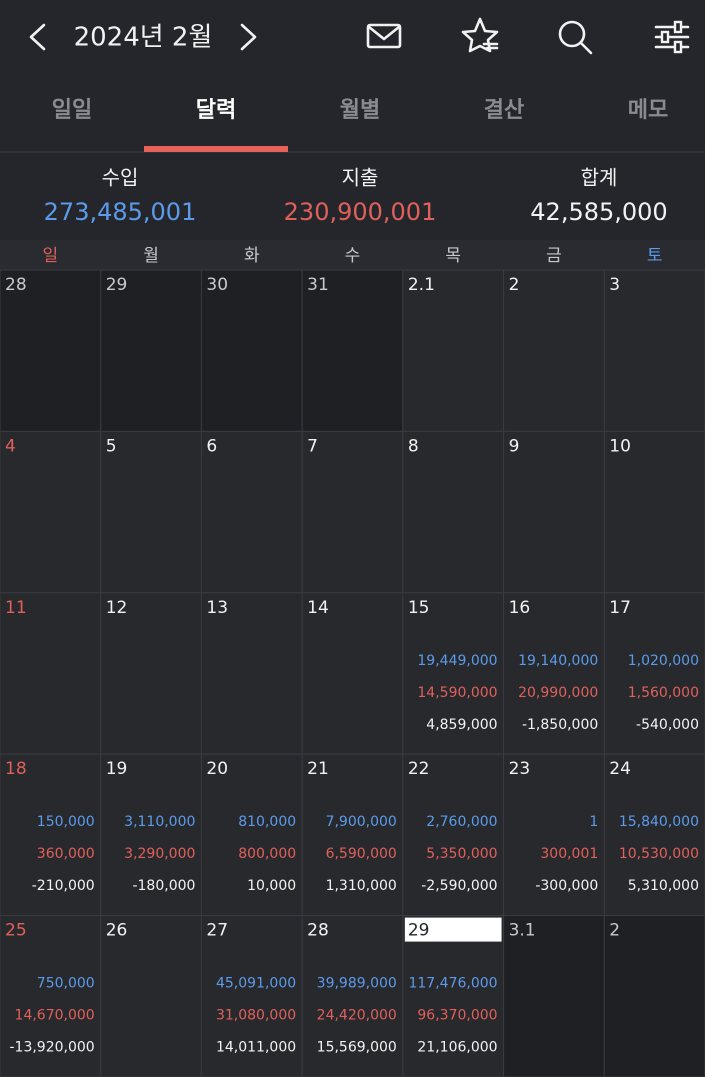 The height and width of the screenshot is (1077, 705). Describe the element at coordinates (558, 661) in the screenshot. I see `day-income: 19,140,000` at that location.